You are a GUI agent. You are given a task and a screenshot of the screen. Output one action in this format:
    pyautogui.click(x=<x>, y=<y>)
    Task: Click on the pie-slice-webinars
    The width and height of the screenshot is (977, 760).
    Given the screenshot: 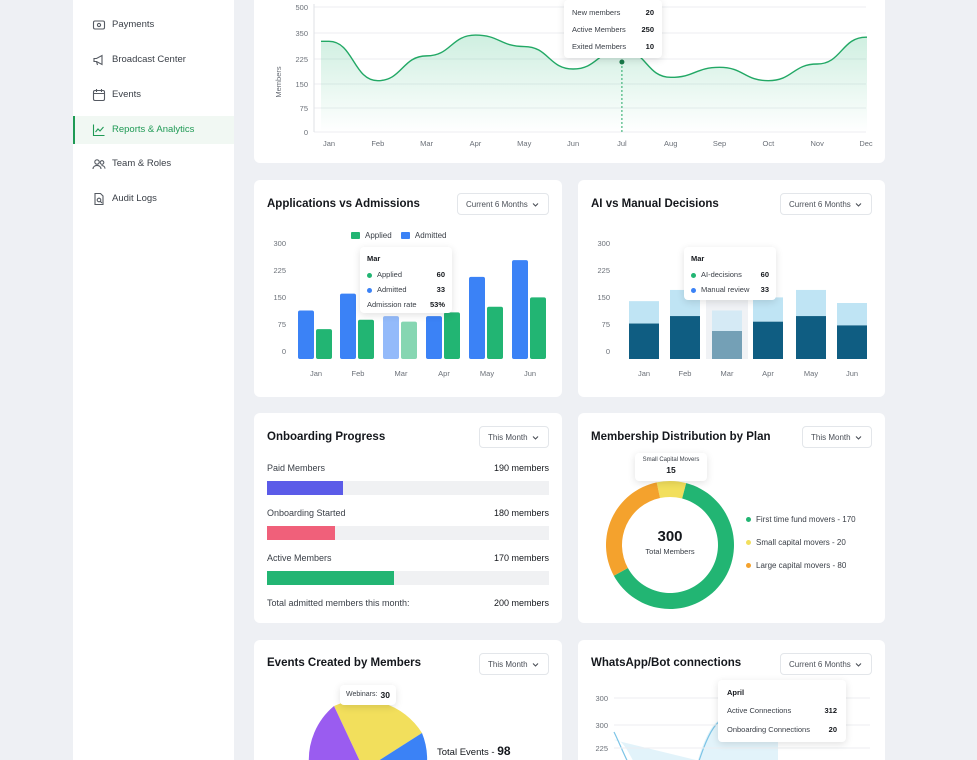 What is the action you would take?
    pyautogui.click(x=378, y=729)
    